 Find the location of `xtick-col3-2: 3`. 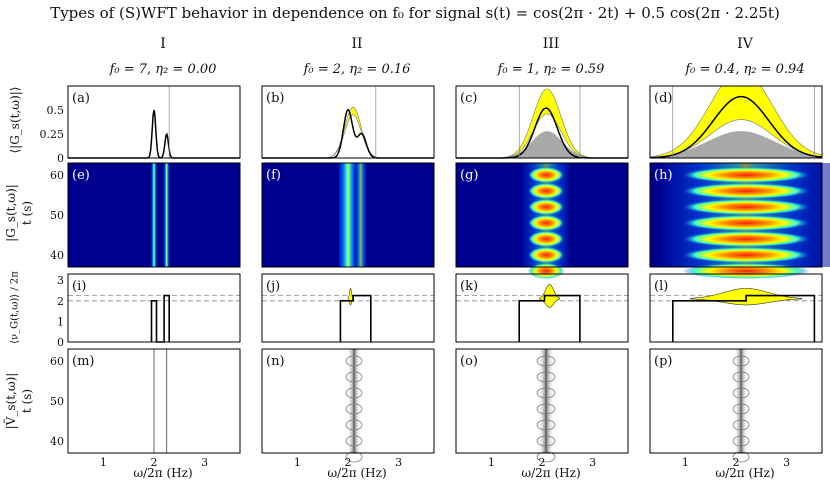

xtick-col3-2: 3 is located at coordinates (592, 462).